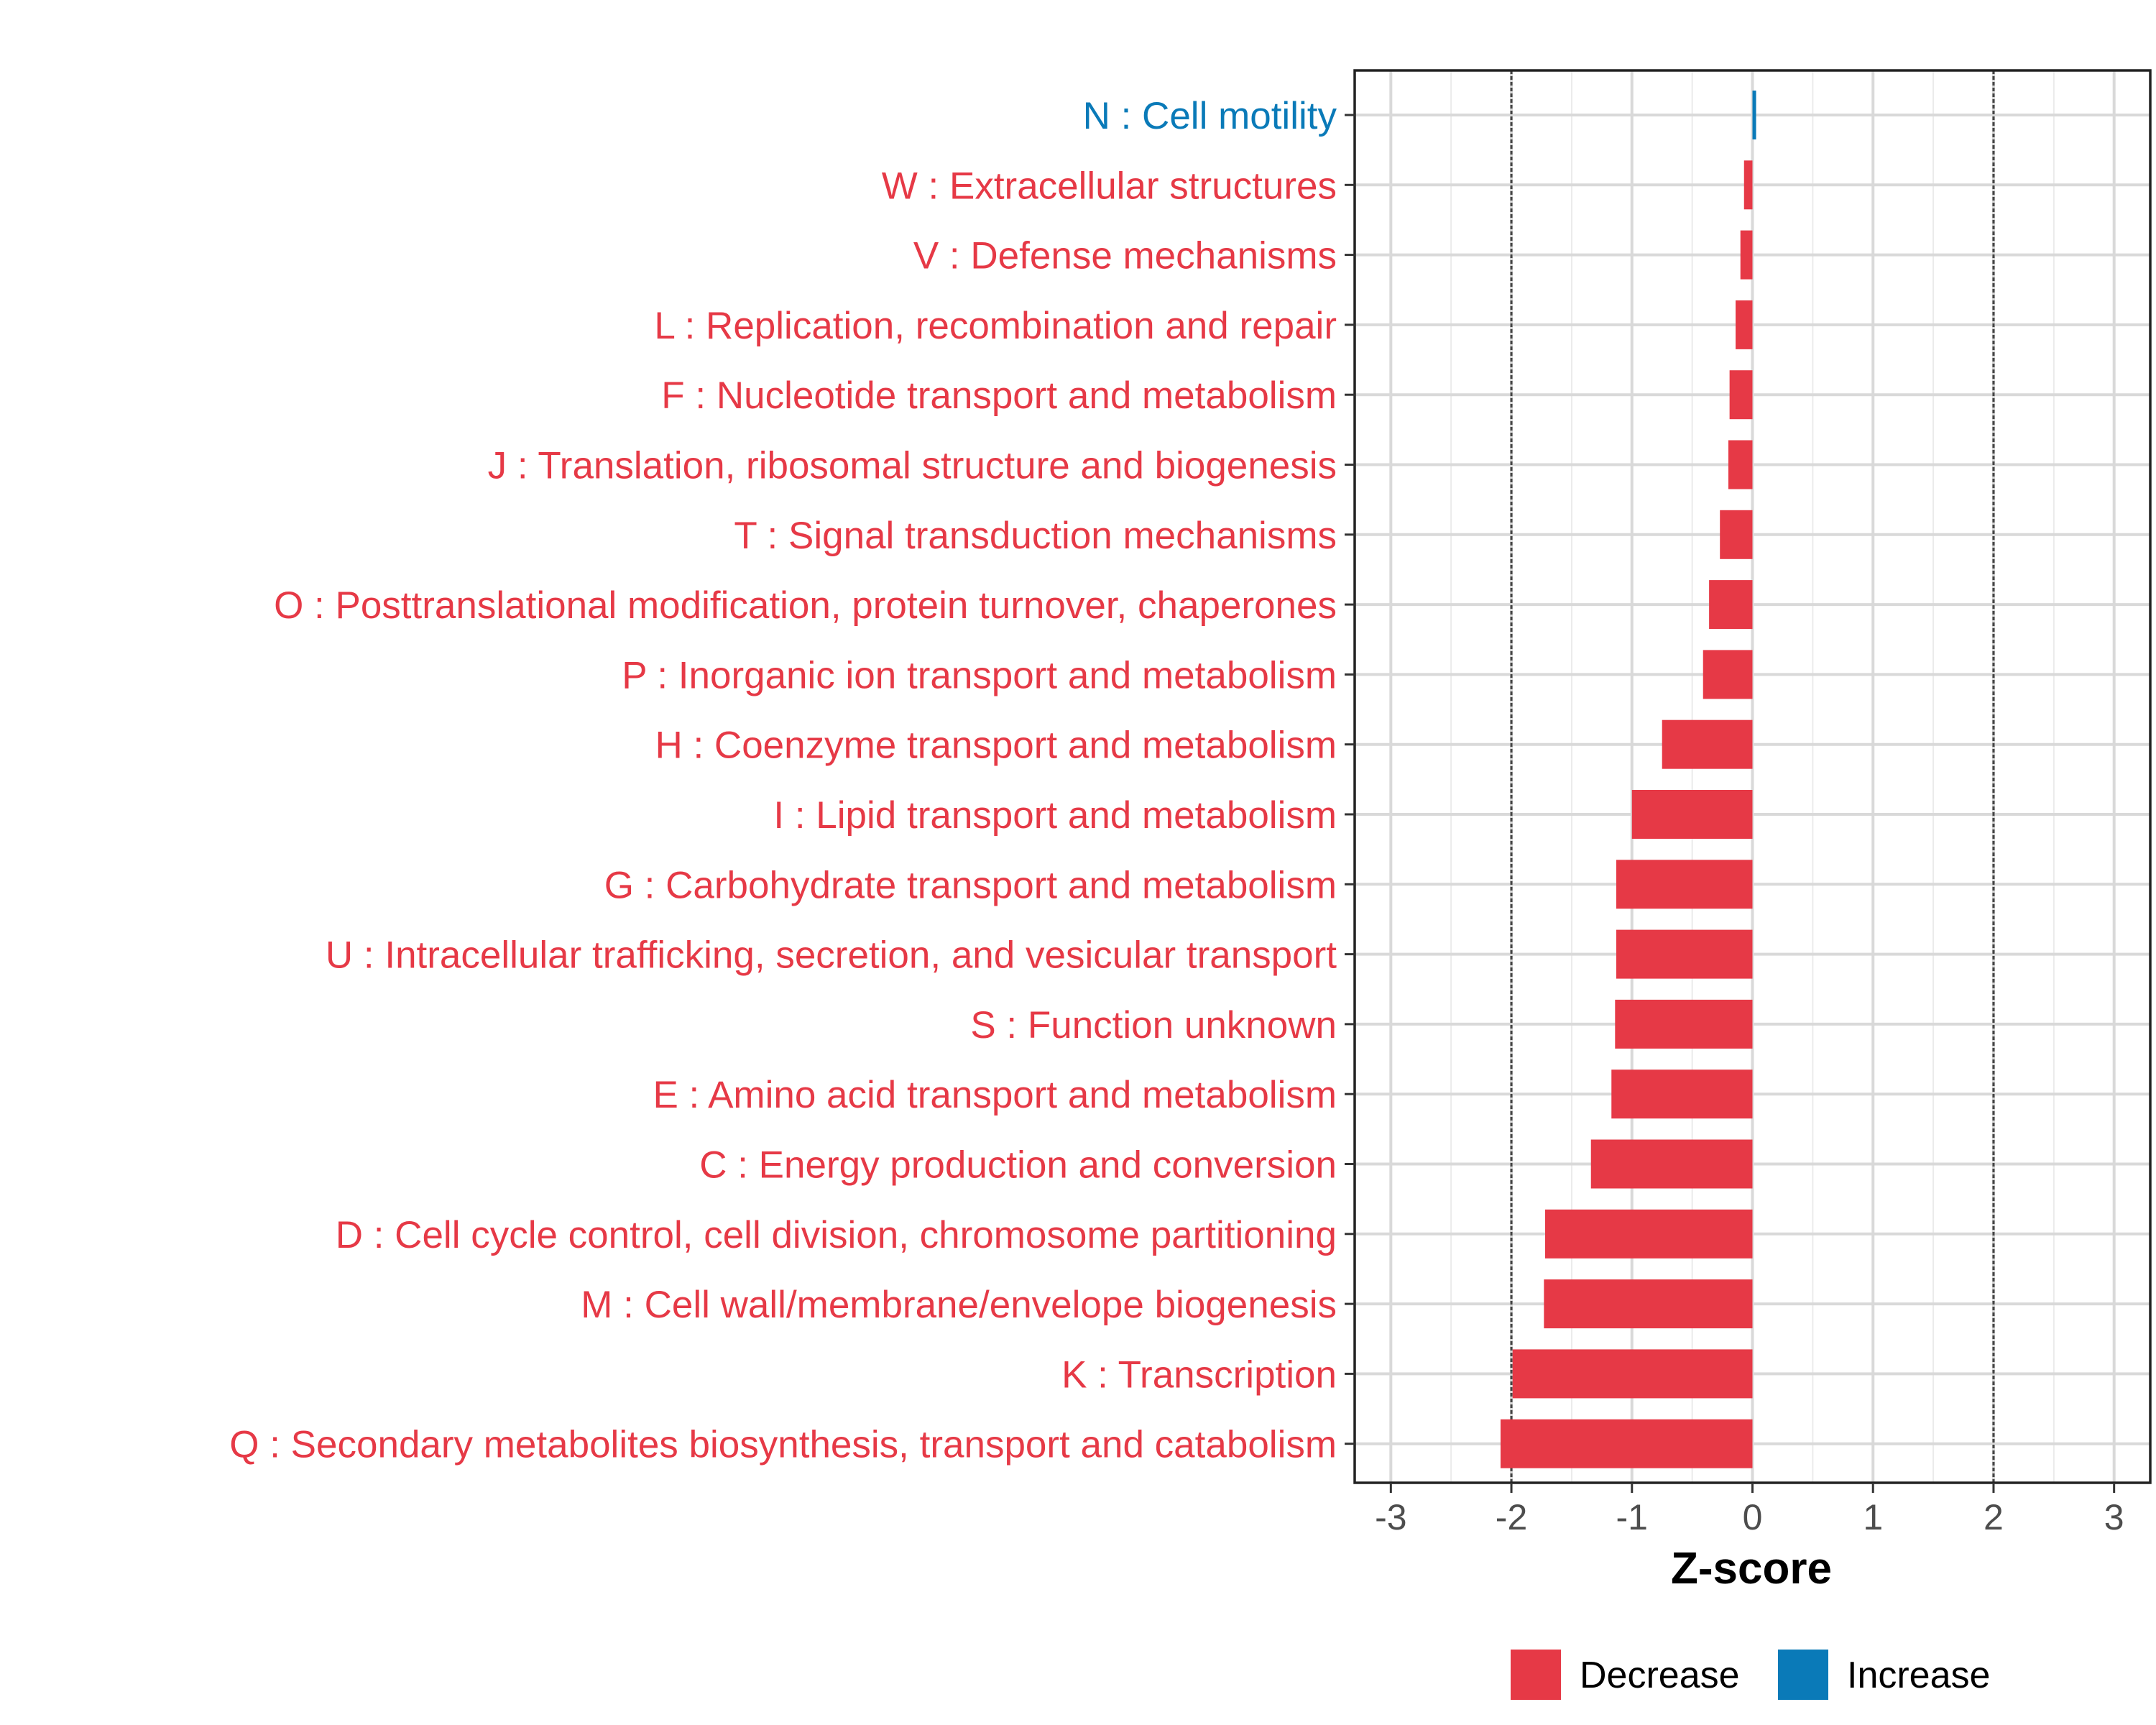 This screenshot has height=1725, width=2156. What do you see at coordinates (1055, 815) in the screenshot?
I see `category-label: I : Lipid transport and metabolism` at bounding box center [1055, 815].